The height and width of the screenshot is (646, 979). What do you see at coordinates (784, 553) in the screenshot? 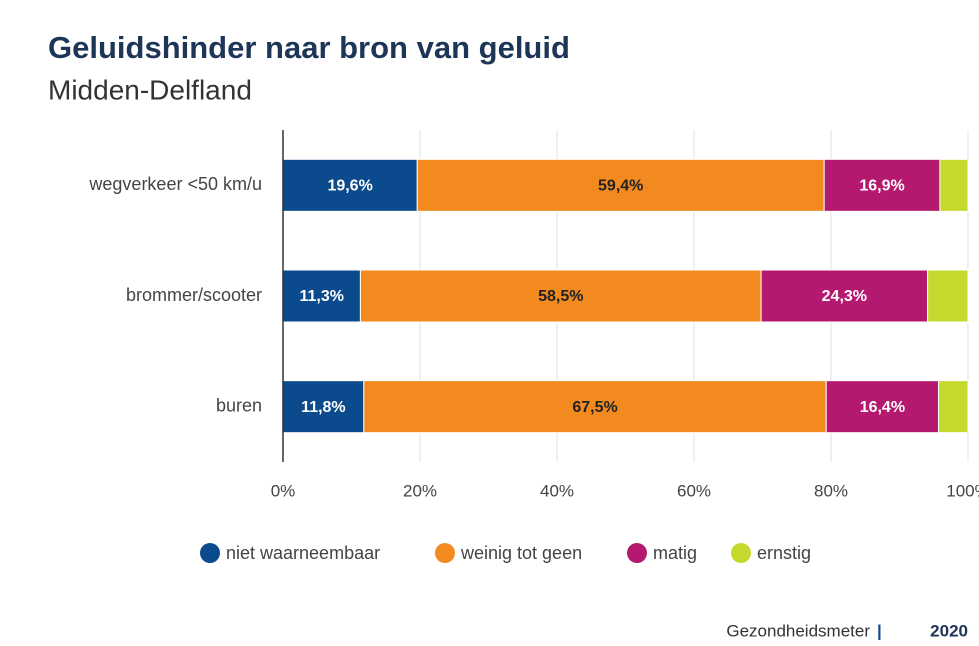
I see `legend-label: ernstig` at bounding box center [784, 553].